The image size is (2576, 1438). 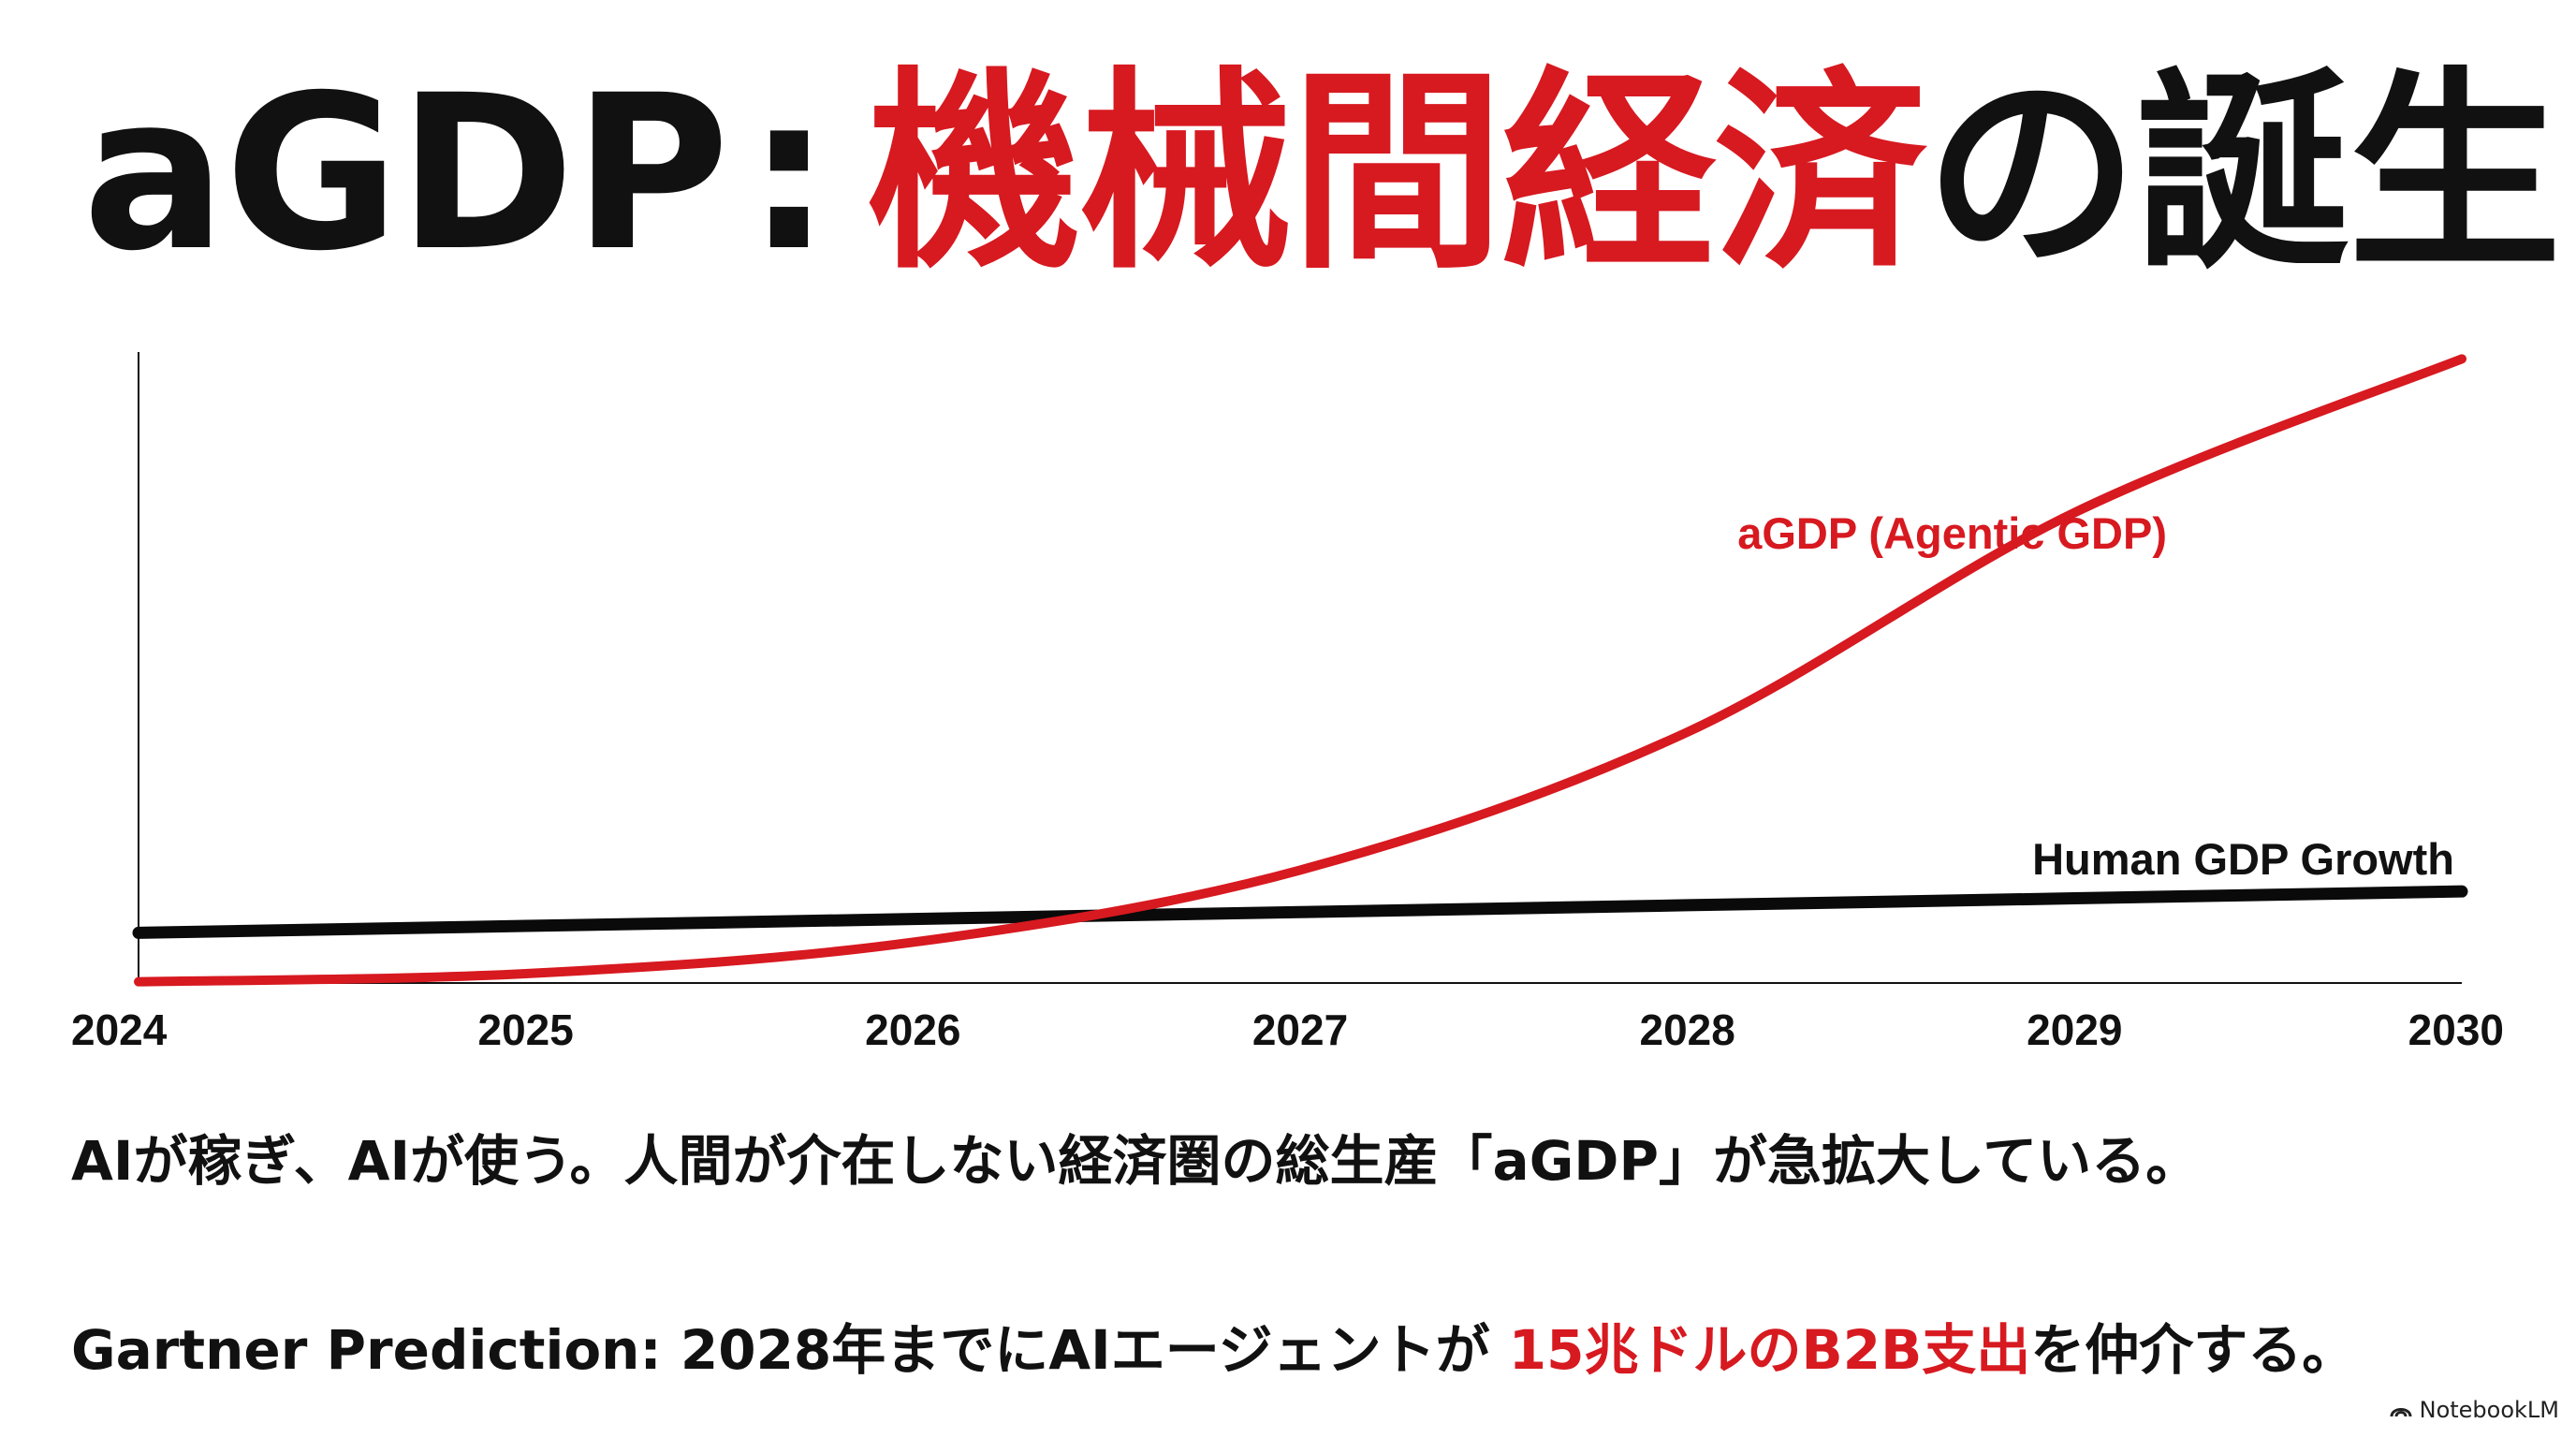 What do you see at coordinates (2075, 1029) in the screenshot?
I see `x-tick-label-2029: 2029` at bounding box center [2075, 1029].